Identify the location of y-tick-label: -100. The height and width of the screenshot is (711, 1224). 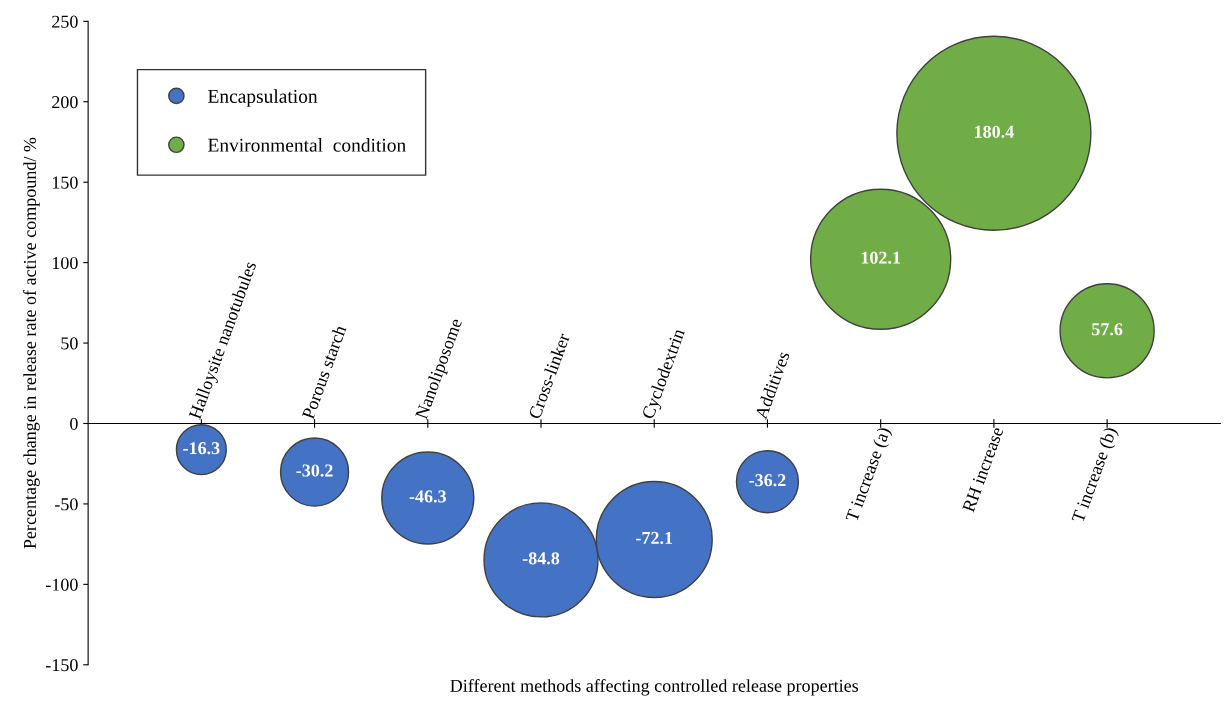
(61, 584).